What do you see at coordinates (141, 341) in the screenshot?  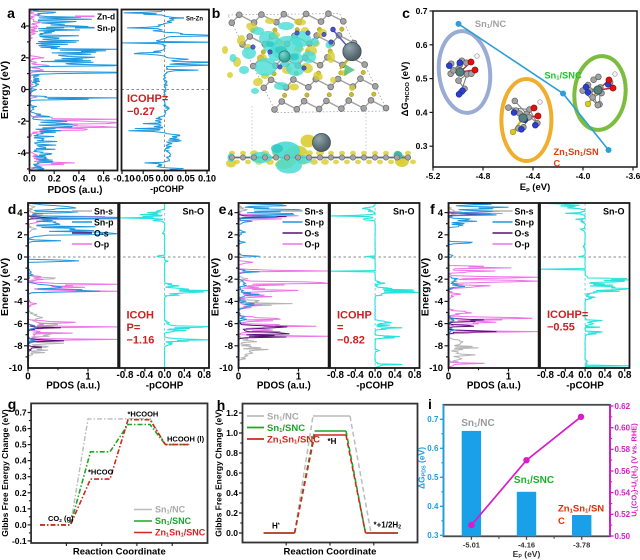 I see `svg-text: −1.16` at bounding box center [141, 341].